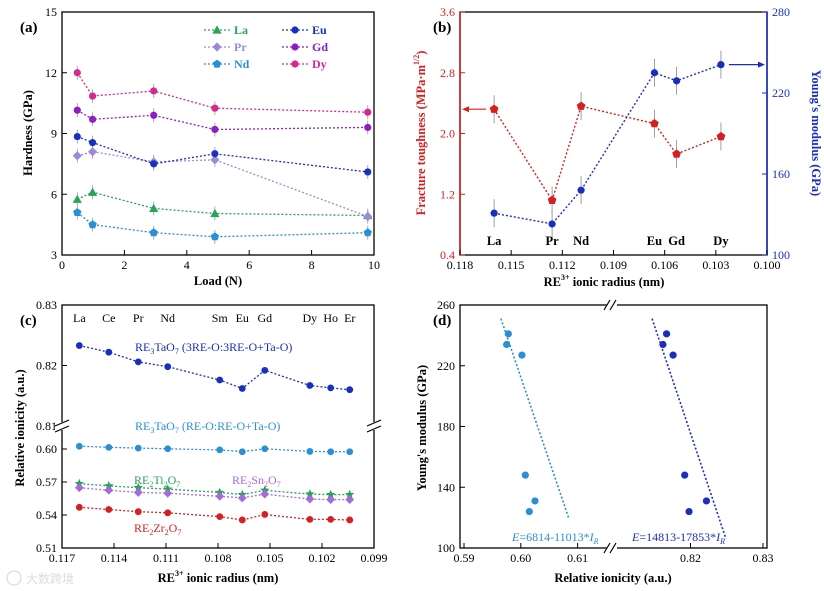  I want to click on fit1-var: I, so click(592, 537).